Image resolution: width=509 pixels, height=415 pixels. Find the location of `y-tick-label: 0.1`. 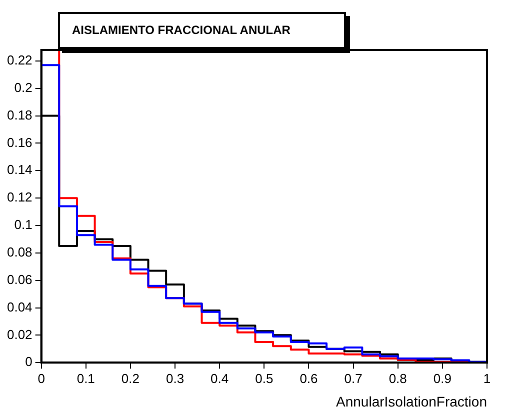

y-tick-label: 0.1 is located at coordinates (23, 224).